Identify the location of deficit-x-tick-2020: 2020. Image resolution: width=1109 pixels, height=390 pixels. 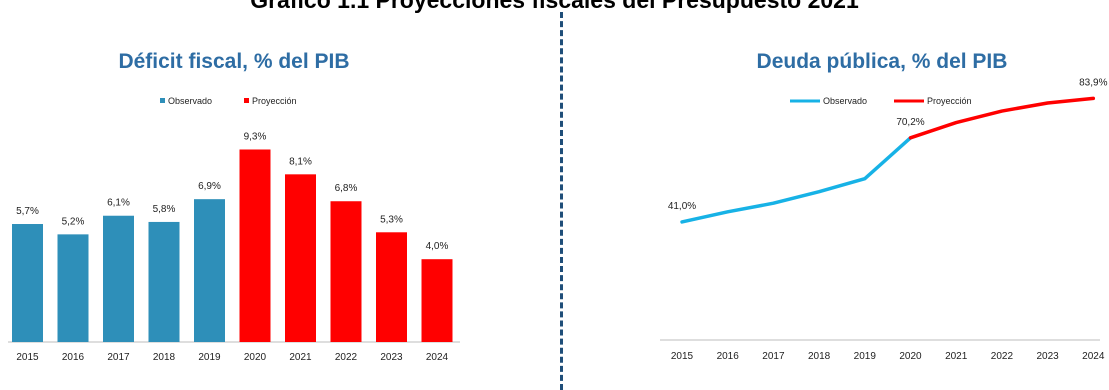
(255, 357).